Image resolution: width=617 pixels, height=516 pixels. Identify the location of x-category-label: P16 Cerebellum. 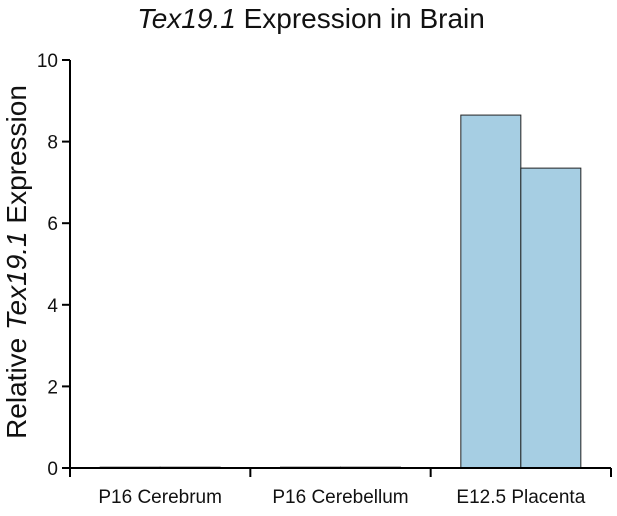
(340, 497).